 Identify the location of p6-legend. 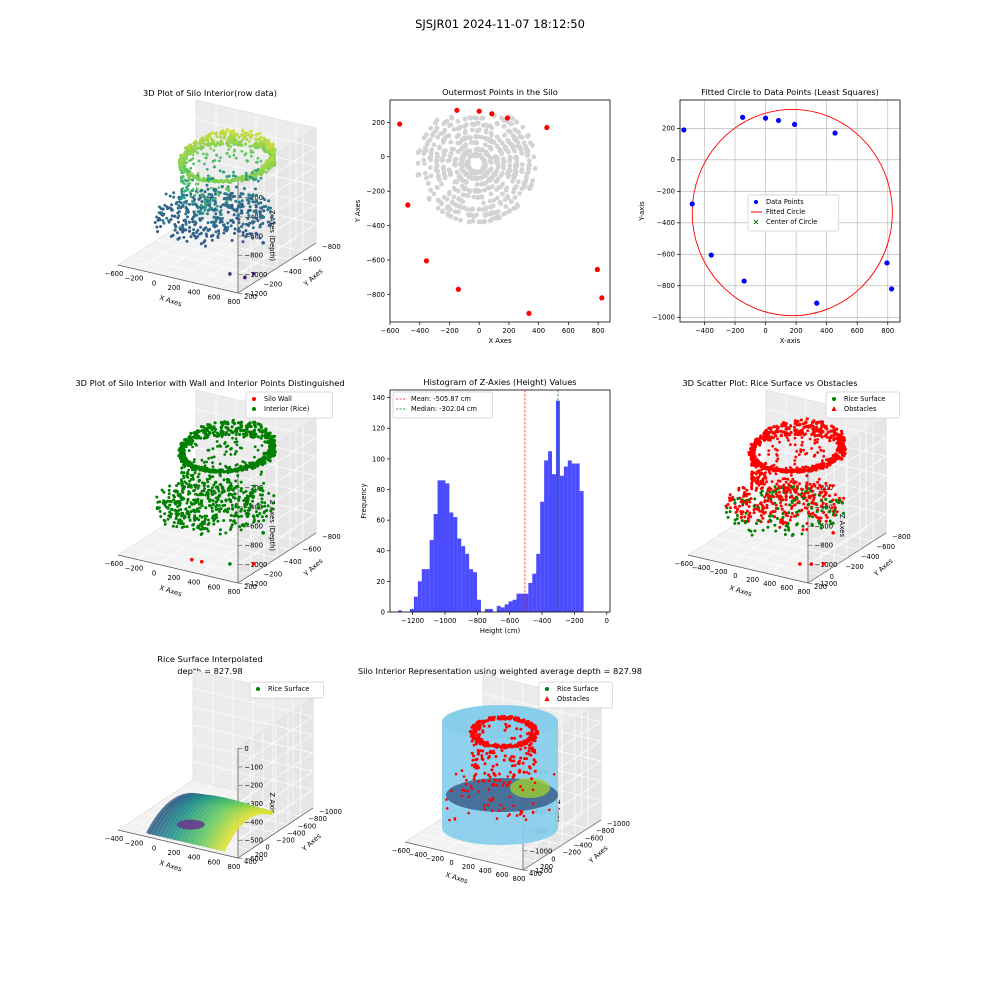
(862, 405).